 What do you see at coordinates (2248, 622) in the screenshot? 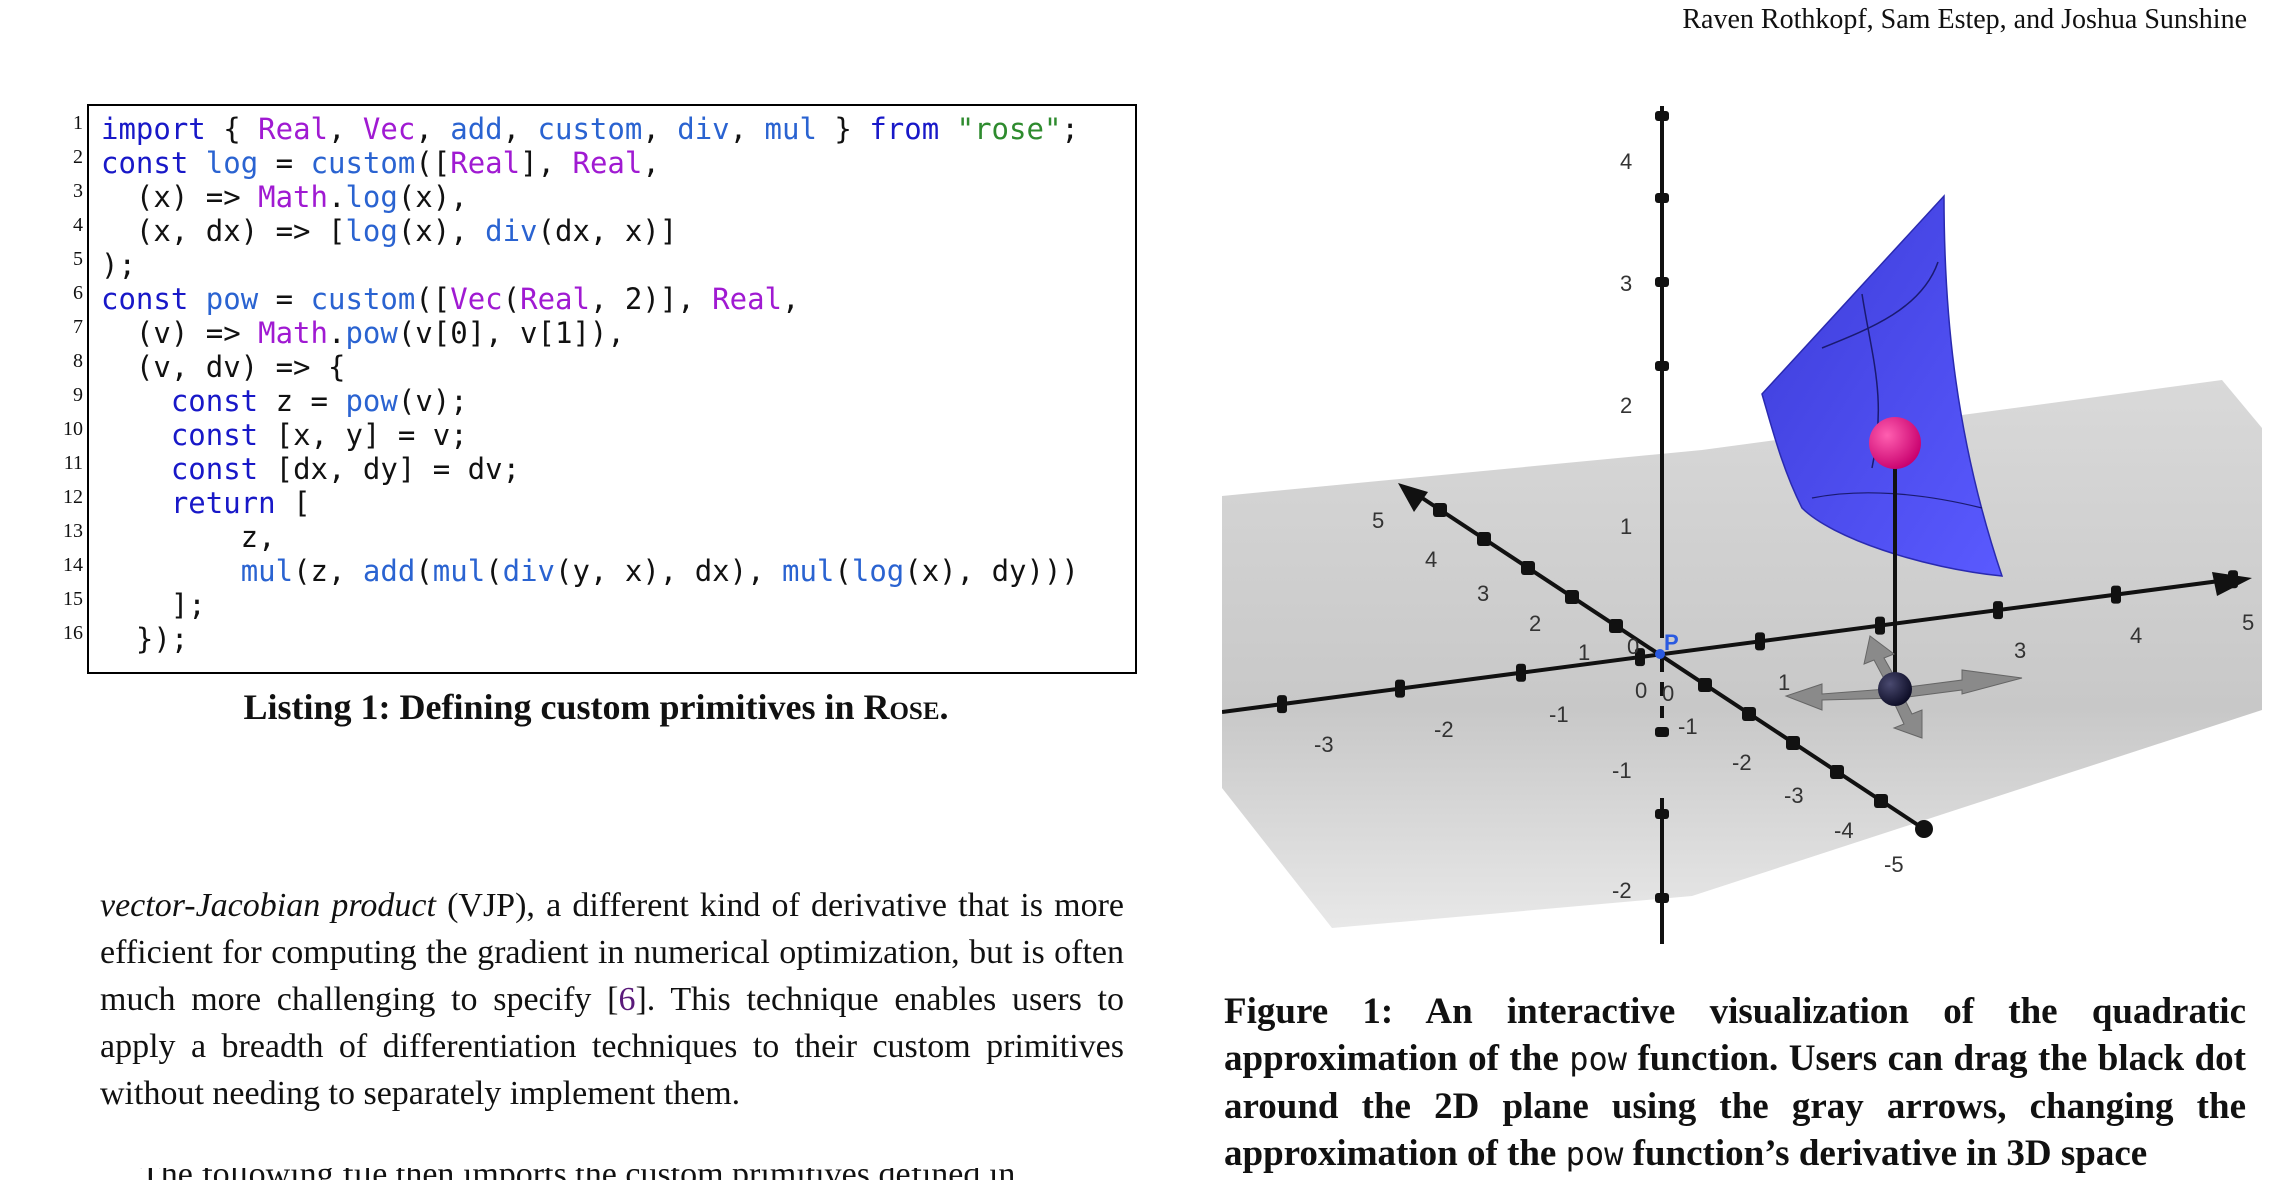
I see `x-tick-label: 5` at bounding box center [2248, 622].